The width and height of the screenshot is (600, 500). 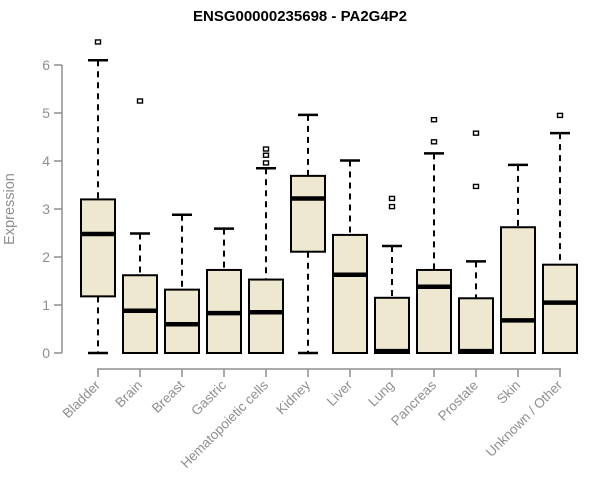 What do you see at coordinates (128, 394) in the screenshot?
I see `x-tick-label: Brain` at bounding box center [128, 394].